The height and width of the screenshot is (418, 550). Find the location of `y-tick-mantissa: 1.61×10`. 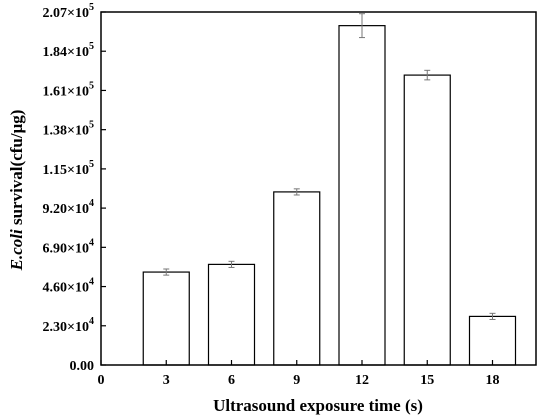

y-tick-mantissa: 1.61×10 is located at coordinates (66, 91).